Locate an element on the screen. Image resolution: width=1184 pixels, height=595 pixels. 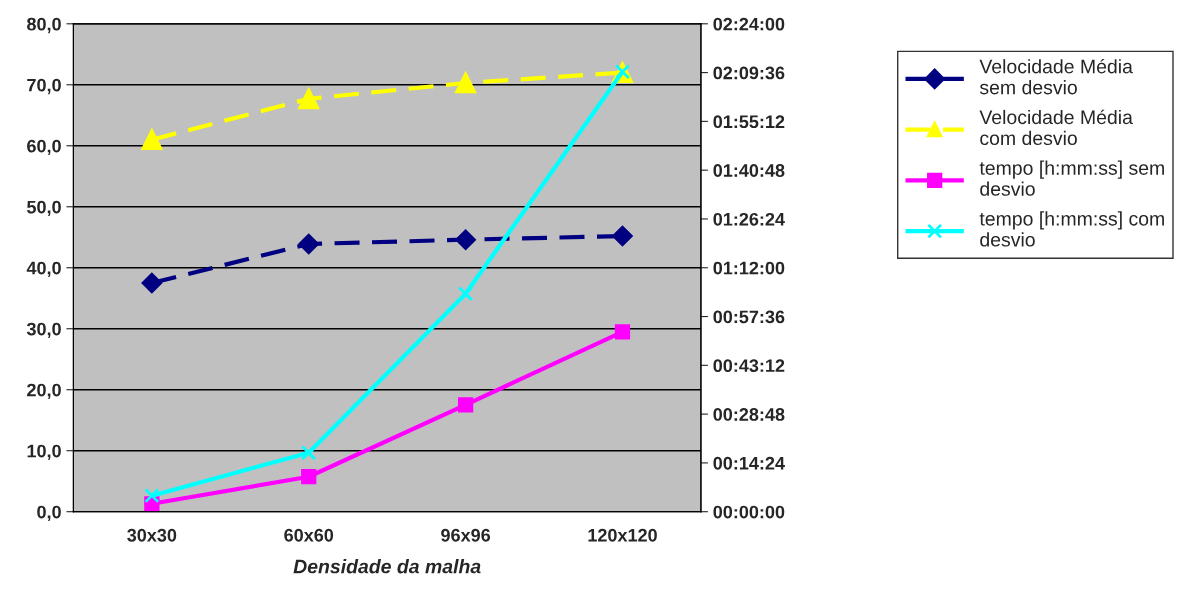
y2-tick-label: 00:57:36 is located at coordinates (749, 317).